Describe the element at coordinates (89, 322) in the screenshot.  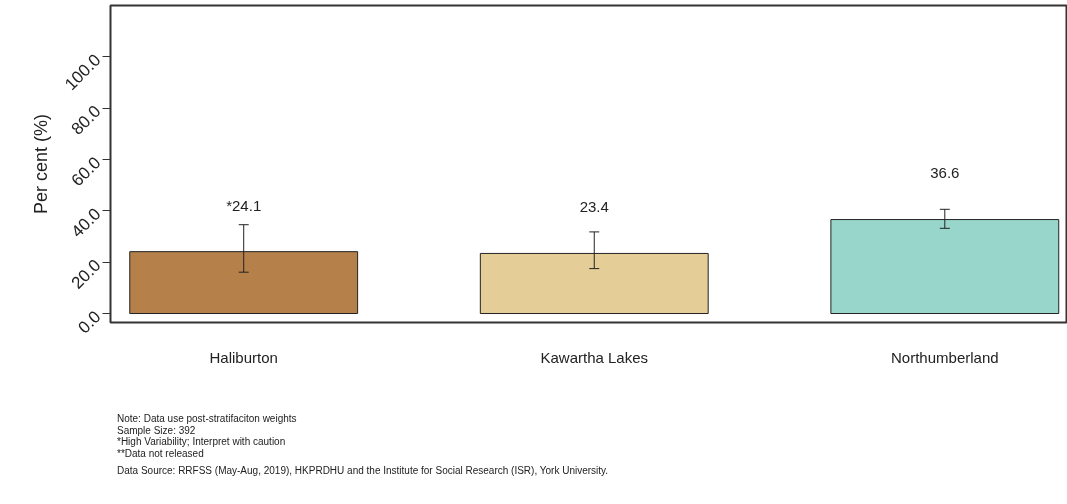
I see `y-tick-label: 0.0` at that location.